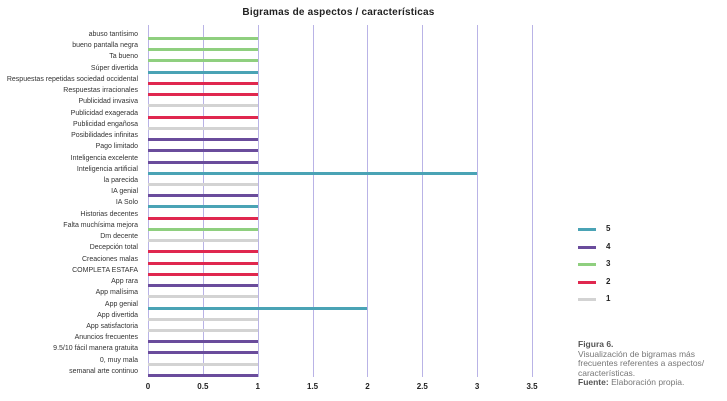 The width and height of the screenshot is (727, 401). I want to click on chart-title: Bigramas de aspectos / características, so click(338, 12).